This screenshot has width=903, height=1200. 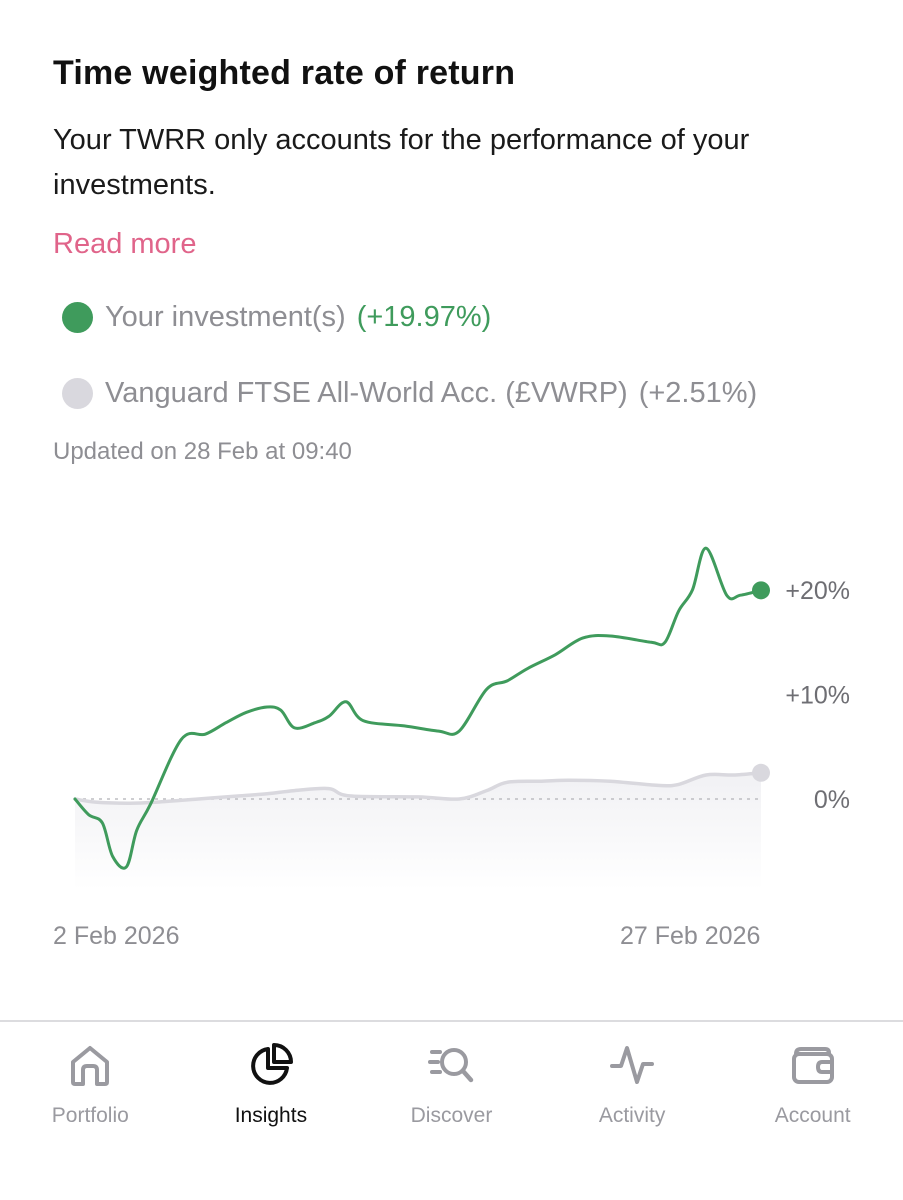 I want to click on wallet-icon, so click(x=812, y=1065).